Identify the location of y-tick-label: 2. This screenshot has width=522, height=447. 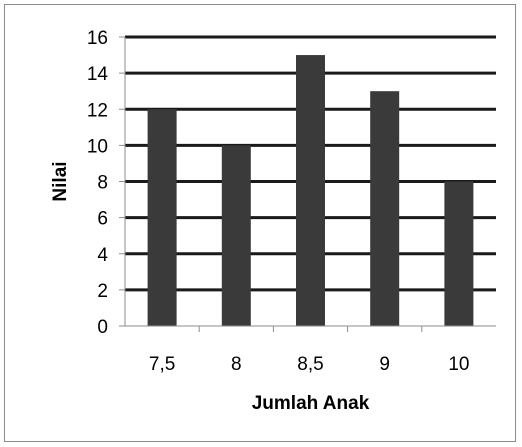
(102, 291).